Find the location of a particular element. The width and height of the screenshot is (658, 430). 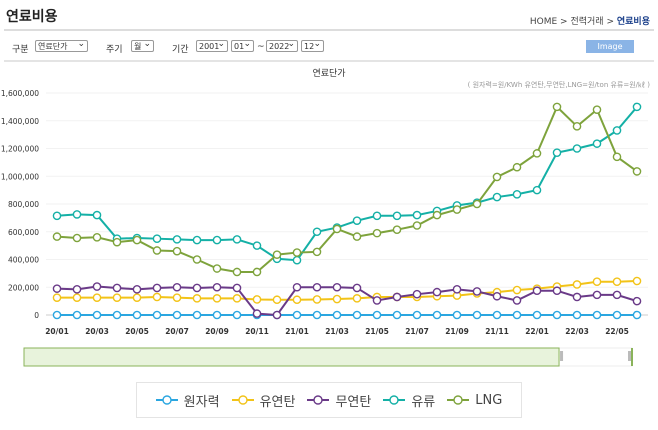

y-tick-label: 1,200,000 is located at coordinates (20, 149).